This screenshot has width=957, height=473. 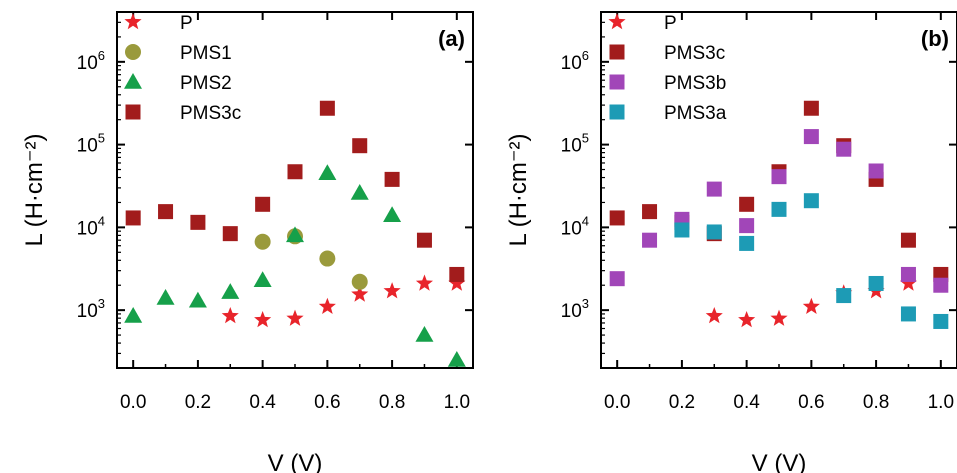 I want to click on panel-label: (a), so click(x=451, y=38).